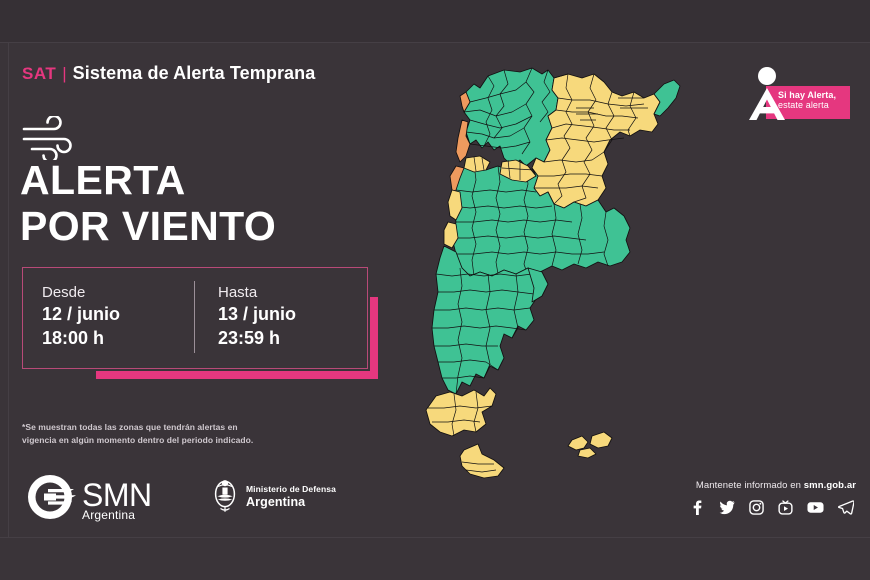  I want to click on footer-website-line: Mantenete informado en smn.gob.ar, so click(757, 485).